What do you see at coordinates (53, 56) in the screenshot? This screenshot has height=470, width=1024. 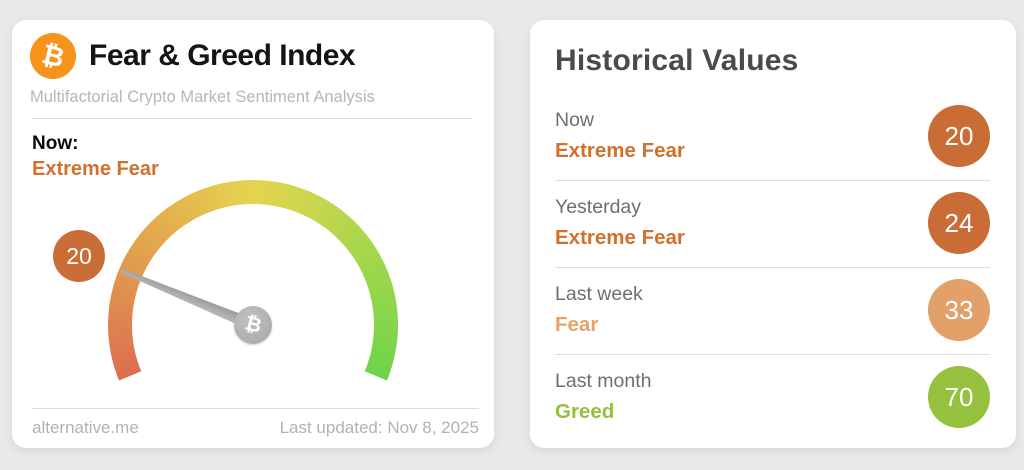 I see `bitcoin-icon: ₿` at bounding box center [53, 56].